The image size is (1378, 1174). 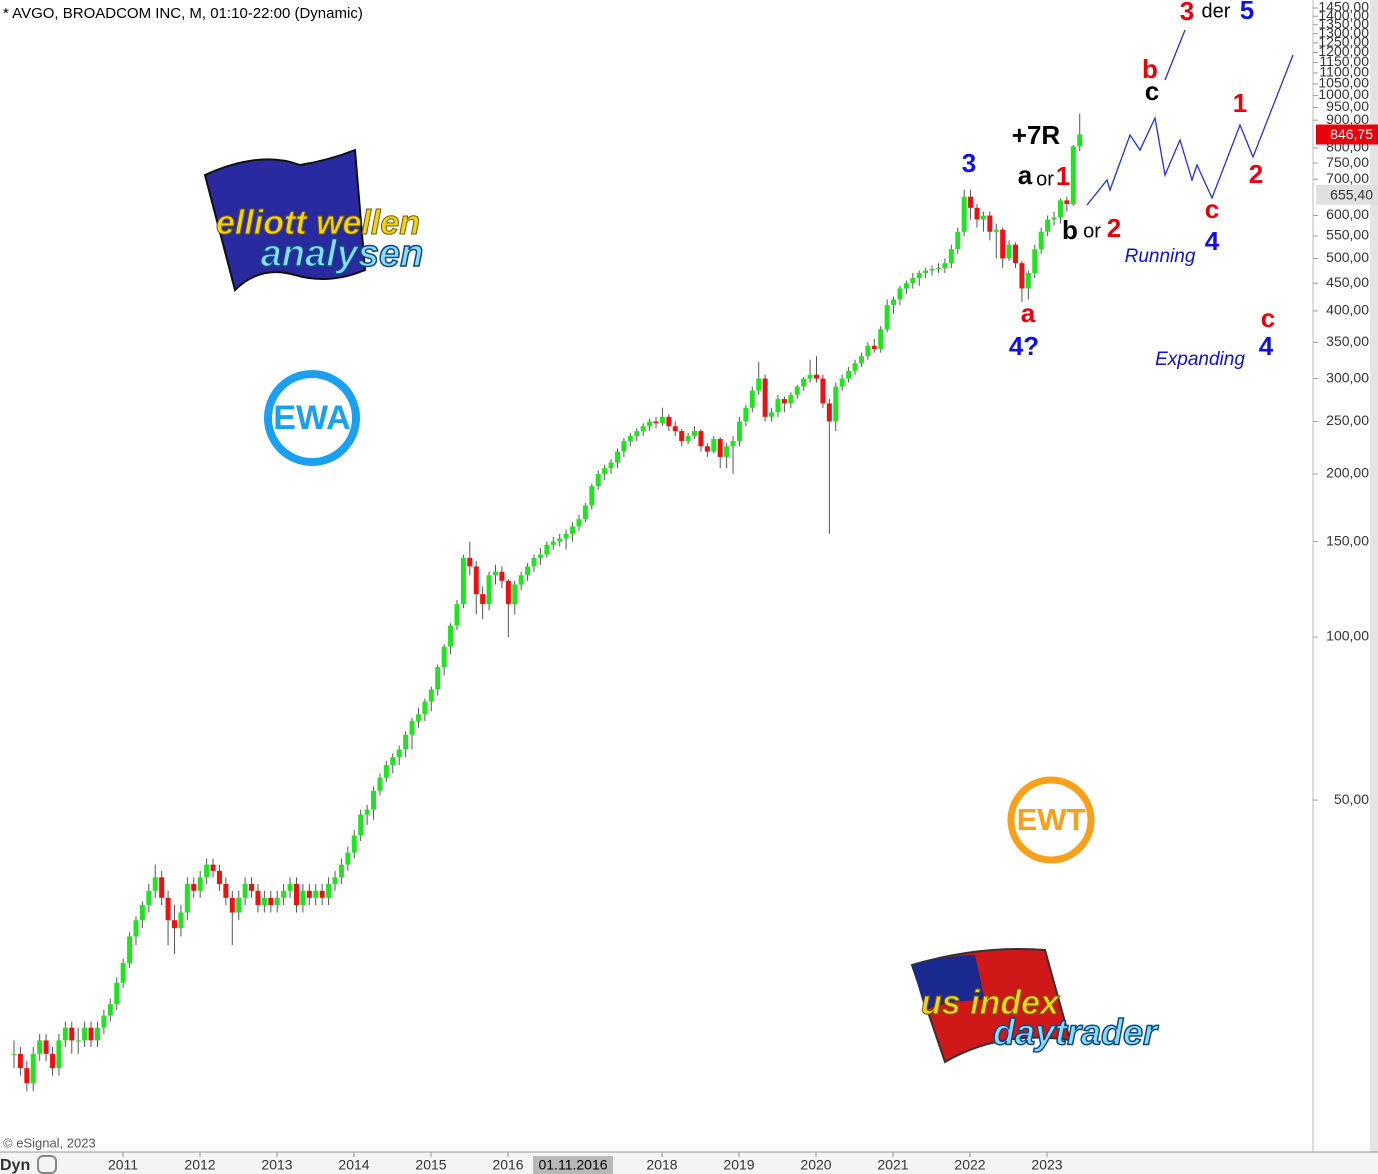 What do you see at coordinates (1200, 359) in the screenshot?
I see `wave-label: Expanding` at bounding box center [1200, 359].